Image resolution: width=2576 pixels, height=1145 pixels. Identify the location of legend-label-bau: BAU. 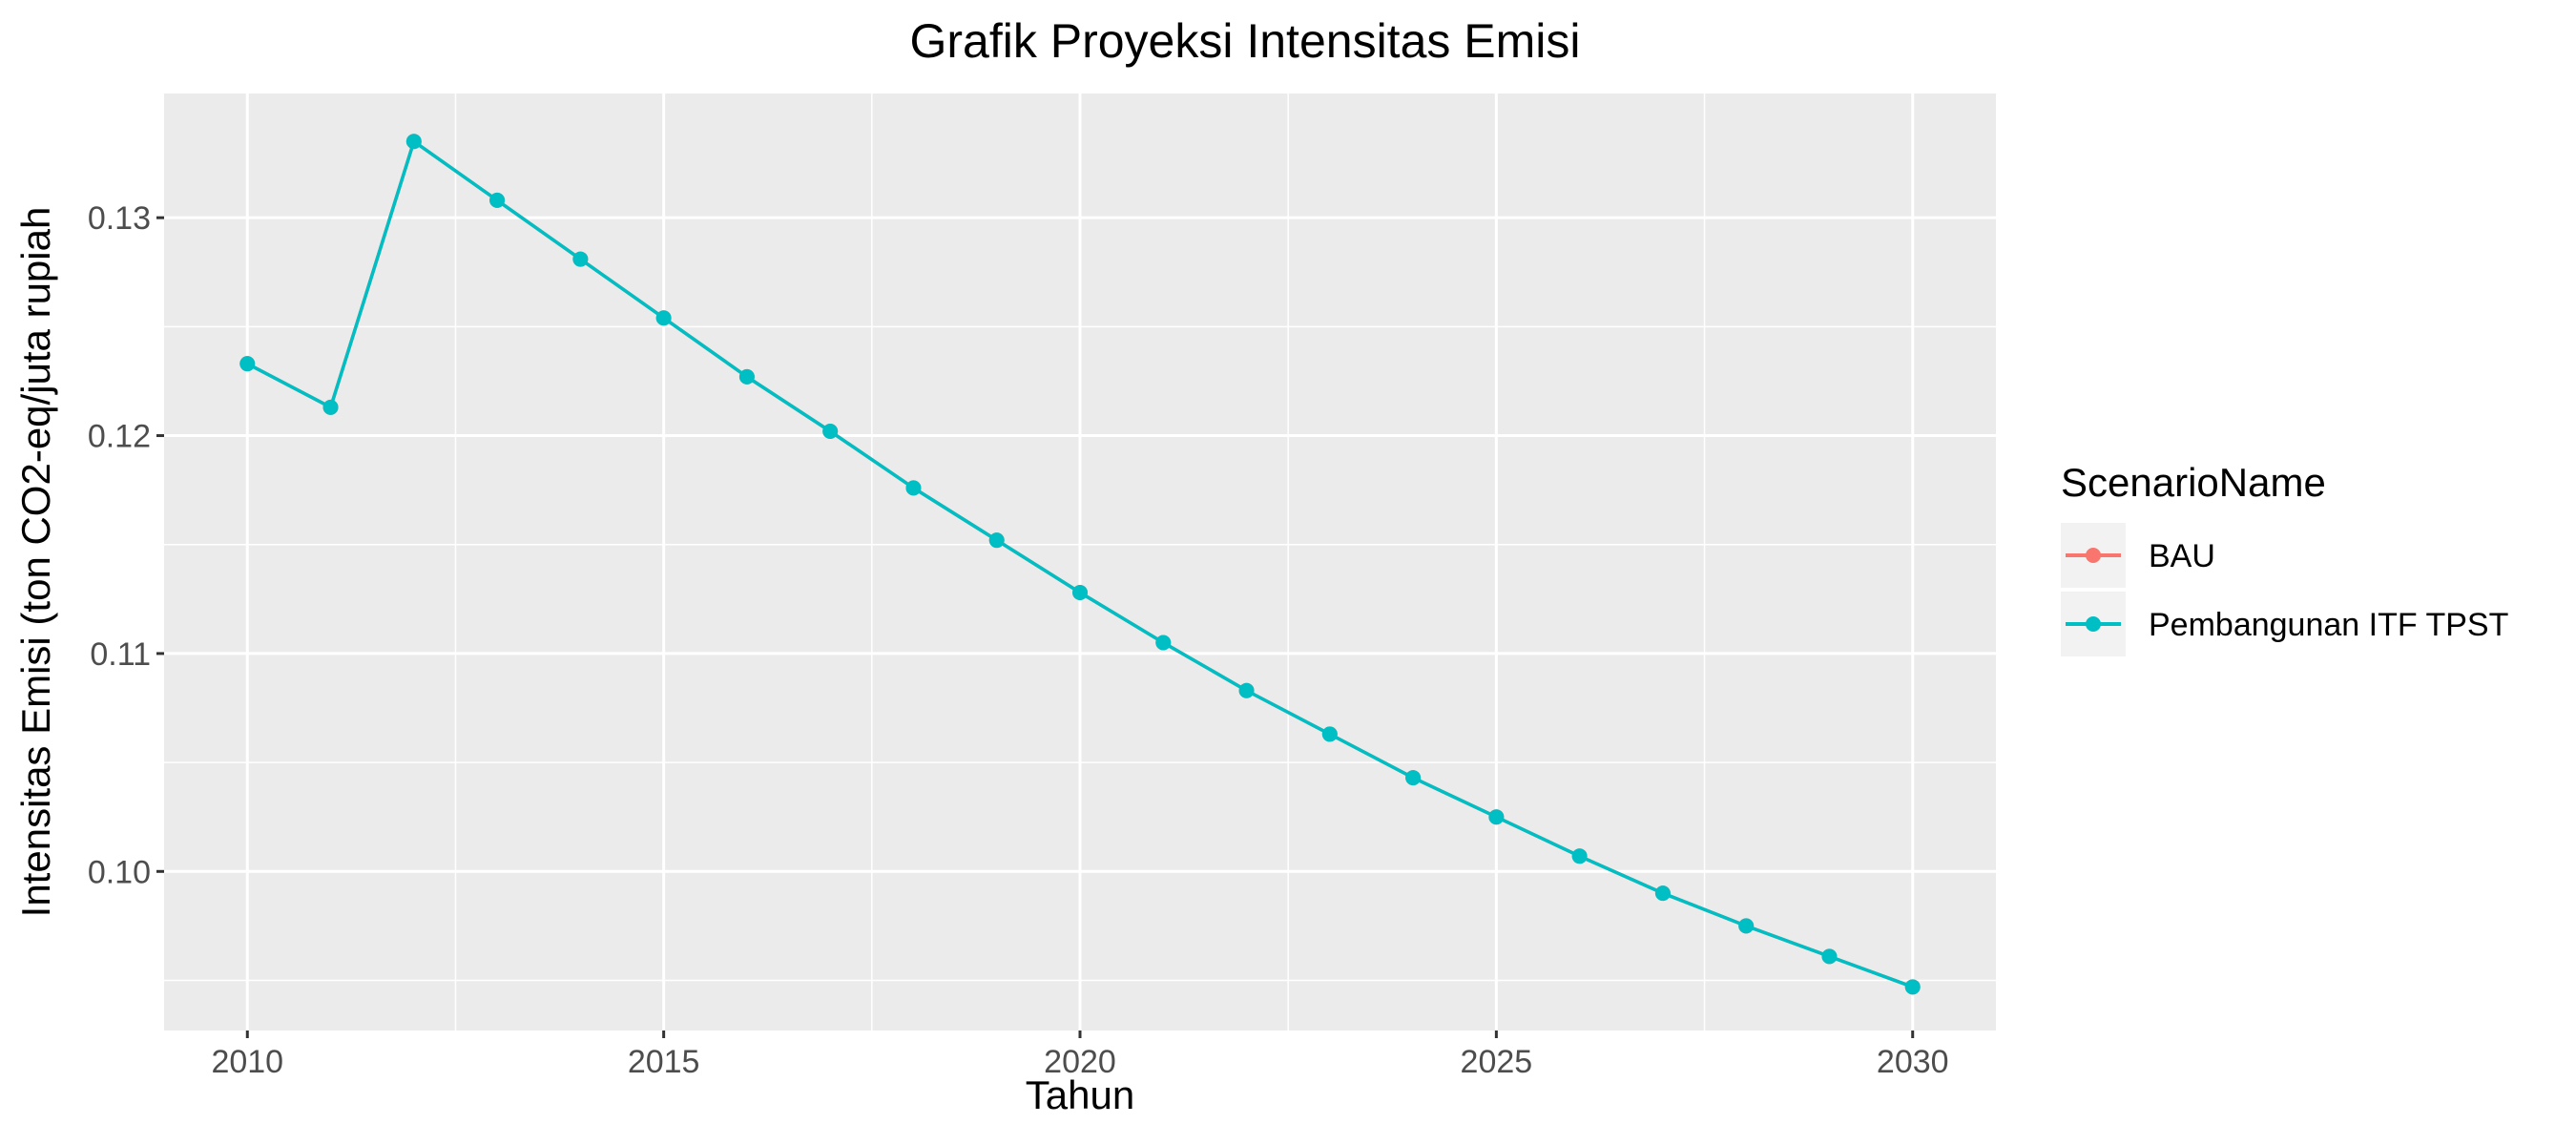
(2182, 556).